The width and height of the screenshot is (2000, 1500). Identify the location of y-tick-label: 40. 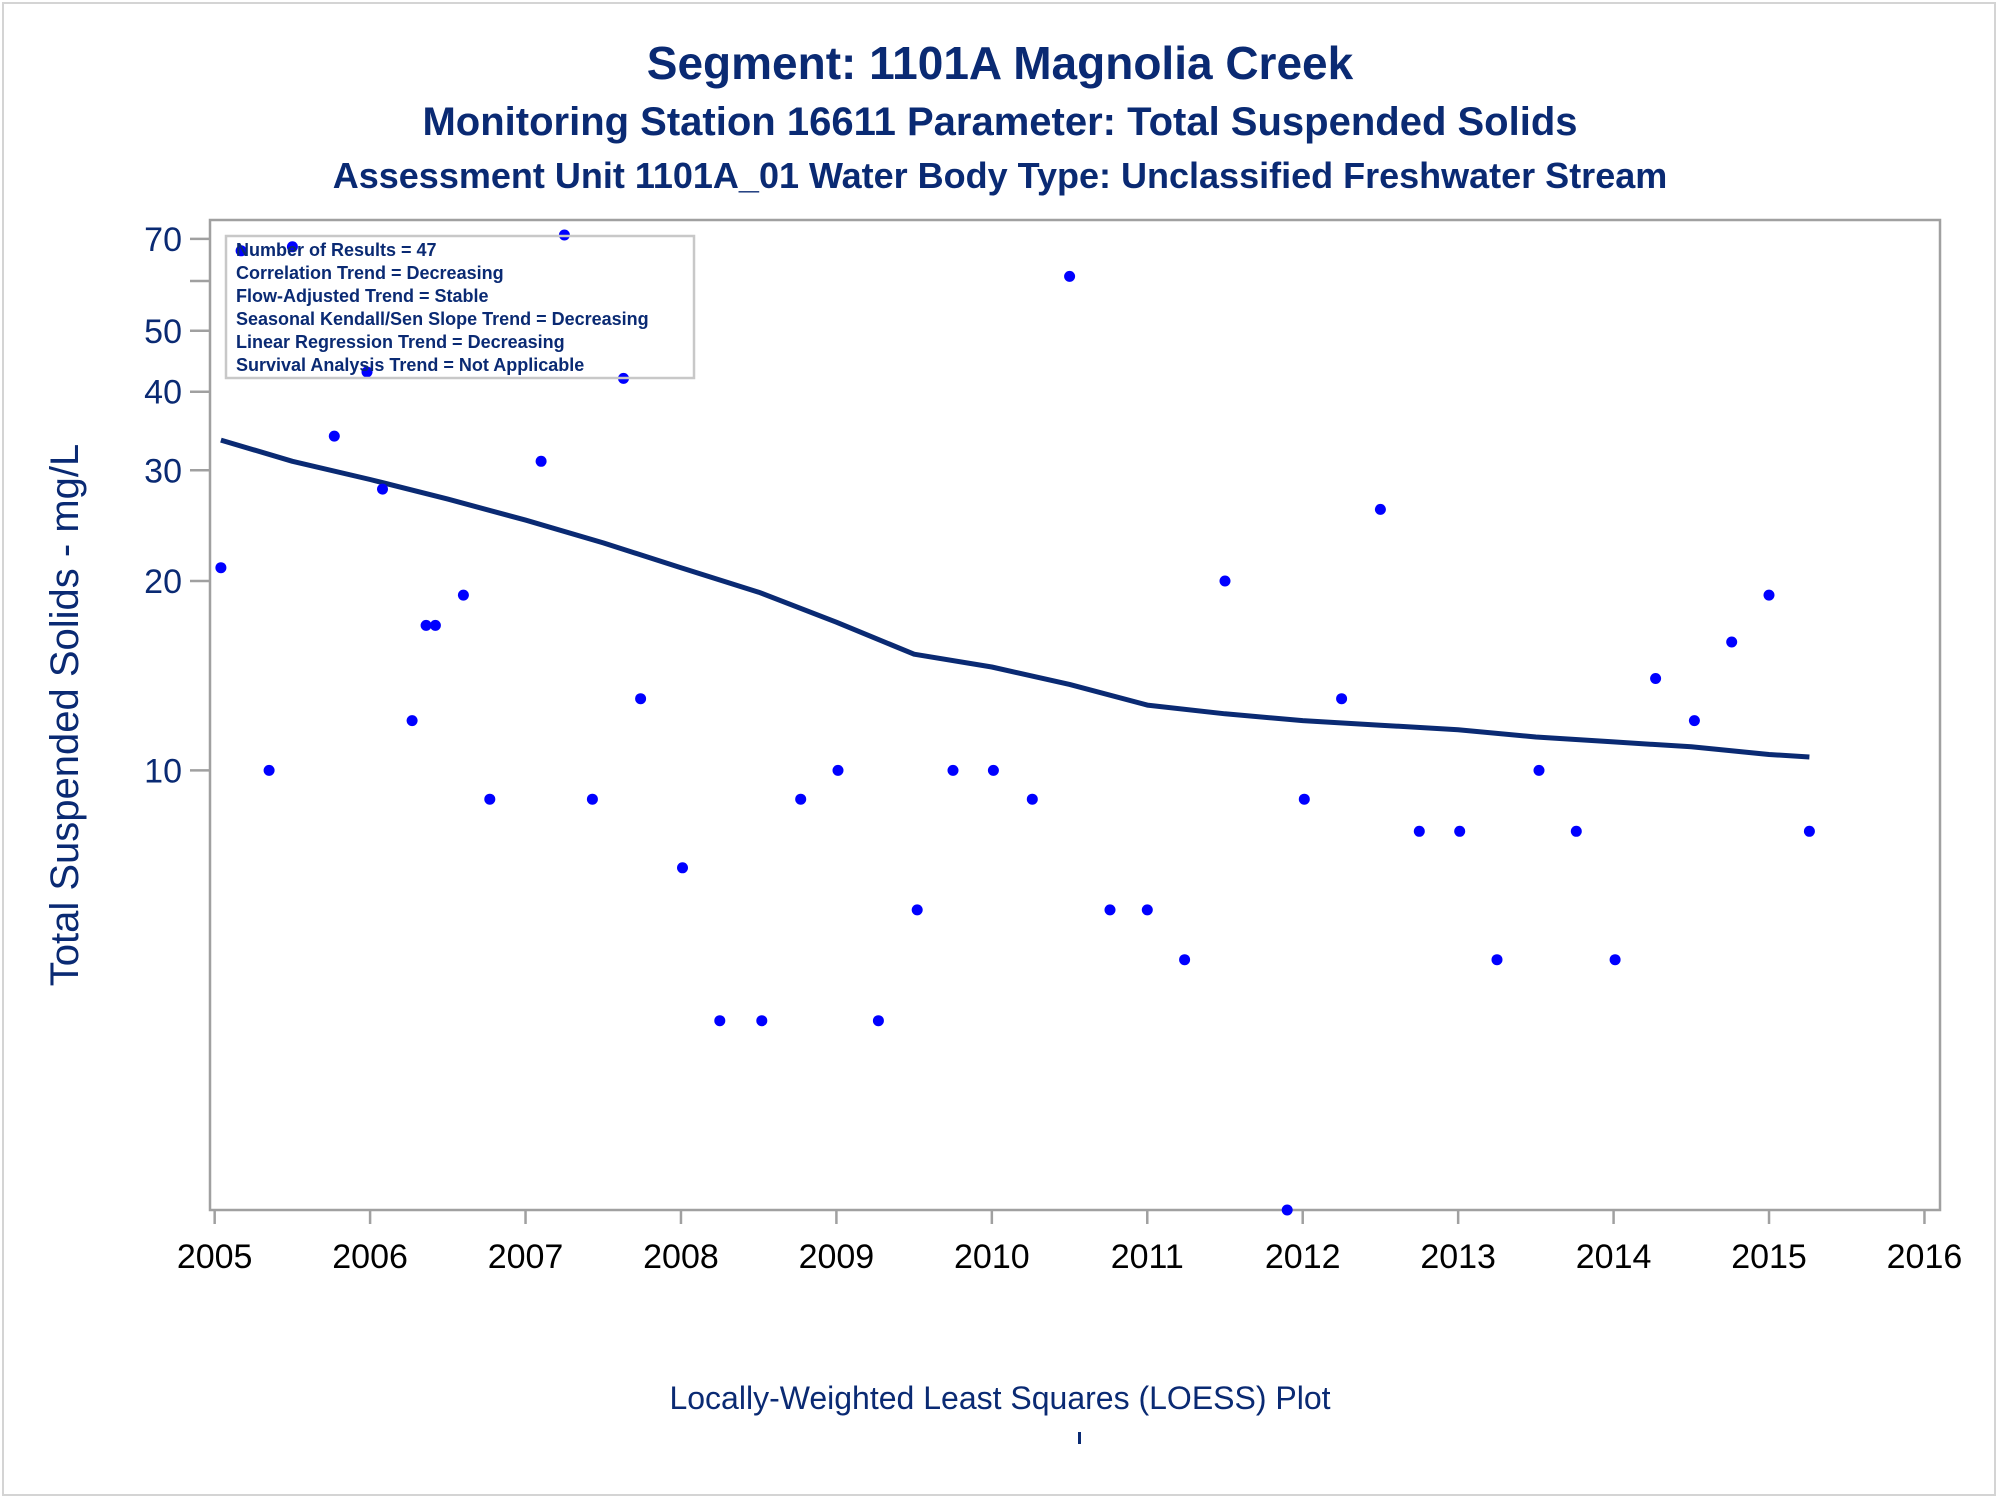
(163, 393).